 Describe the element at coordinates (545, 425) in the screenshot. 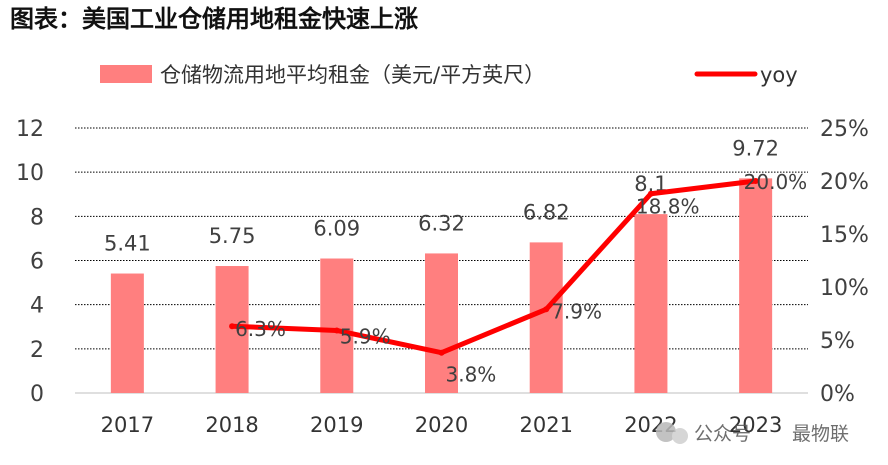

I see `x-tick-label: 2021` at that location.